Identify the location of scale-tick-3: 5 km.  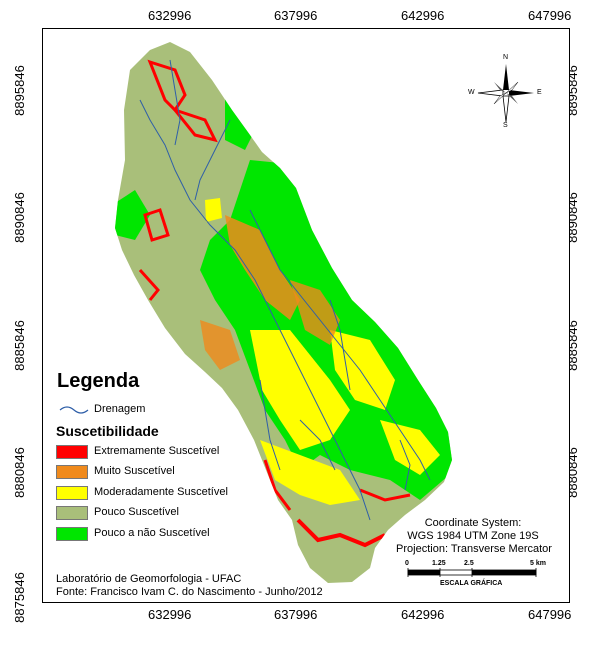
(538, 563).